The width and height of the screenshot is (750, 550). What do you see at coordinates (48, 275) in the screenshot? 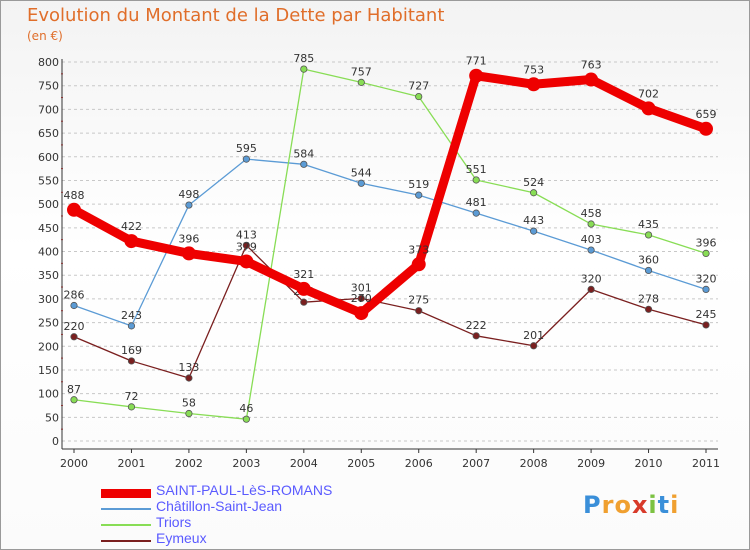
I see `y-tick-label: 350` at bounding box center [48, 275].